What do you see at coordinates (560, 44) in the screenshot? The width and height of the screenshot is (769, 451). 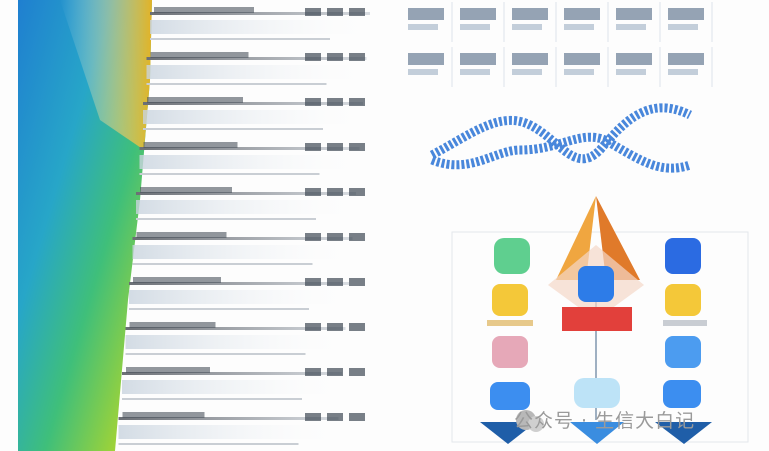 I see `cell-grid` at bounding box center [560, 44].